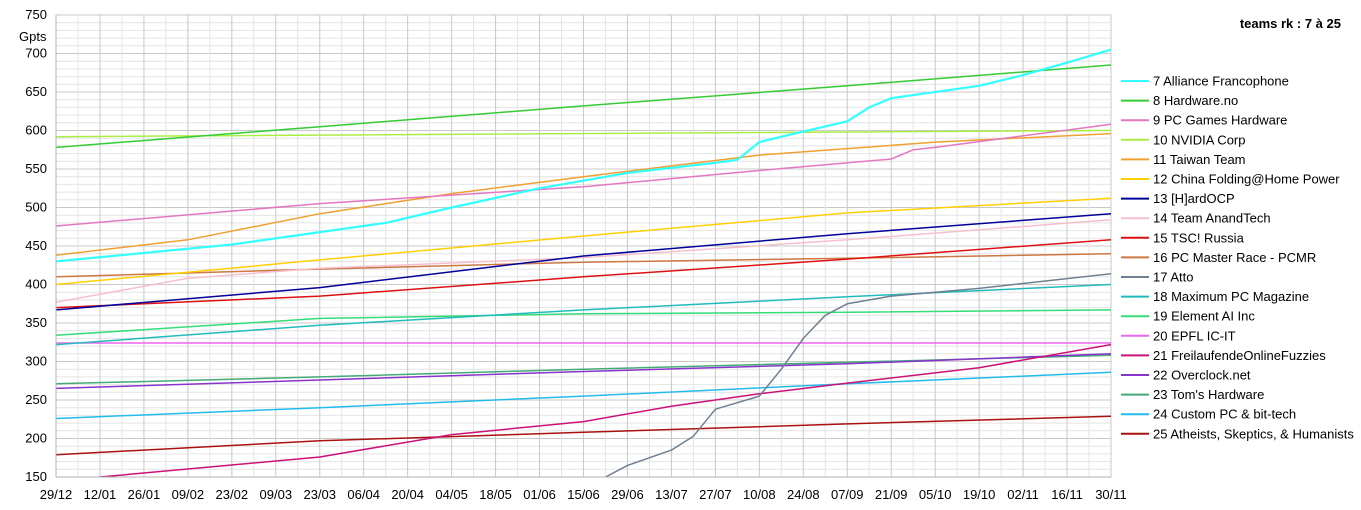  Describe the element at coordinates (36, 322) in the screenshot. I see `y-tick-label: 350` at that location.